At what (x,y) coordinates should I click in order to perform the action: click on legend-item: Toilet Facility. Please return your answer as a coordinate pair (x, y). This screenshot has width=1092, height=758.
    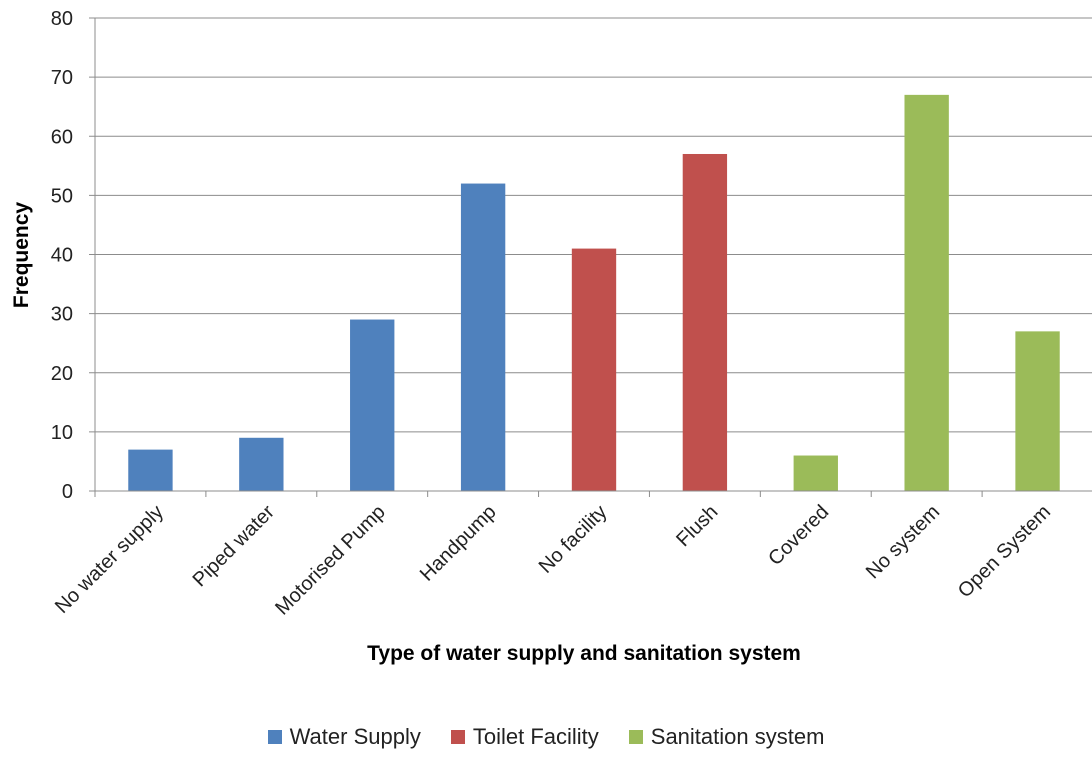
    Looking at the image, I should click on (524, 737).